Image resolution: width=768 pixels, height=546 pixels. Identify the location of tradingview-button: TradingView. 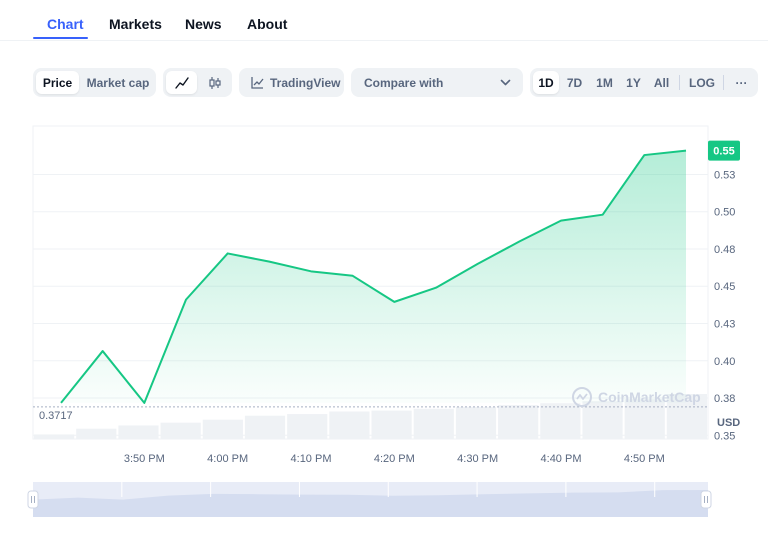
(291, 82).